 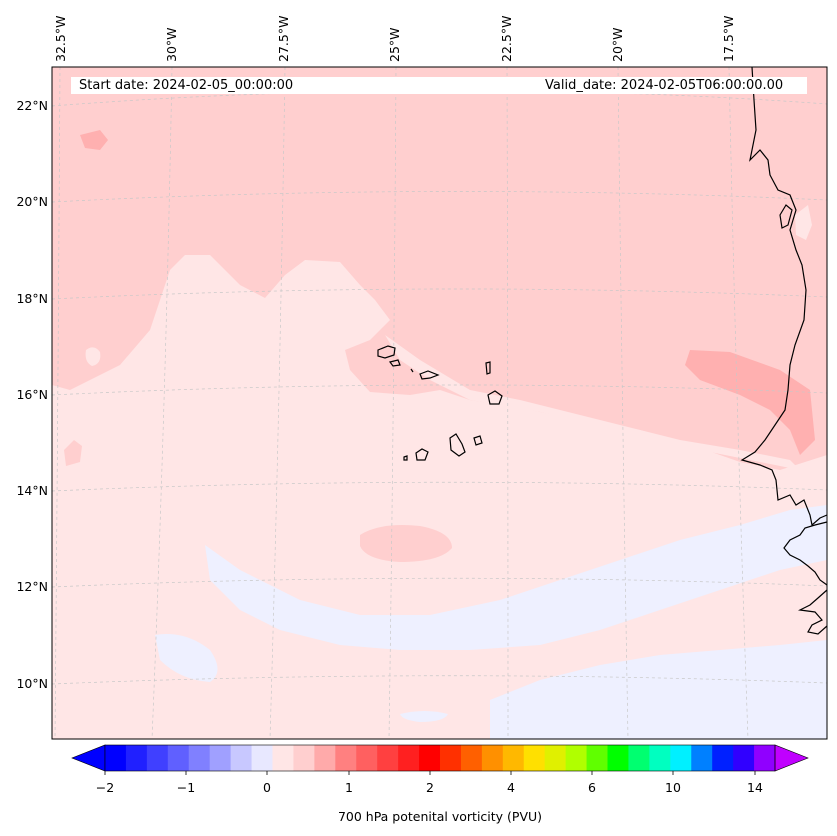 What do you see at coordinates (440, 816) in the screenshot?
I see `colorbar-label: 700 hPa potenital vorticity (PVU)` at bounding box center [440, 816].